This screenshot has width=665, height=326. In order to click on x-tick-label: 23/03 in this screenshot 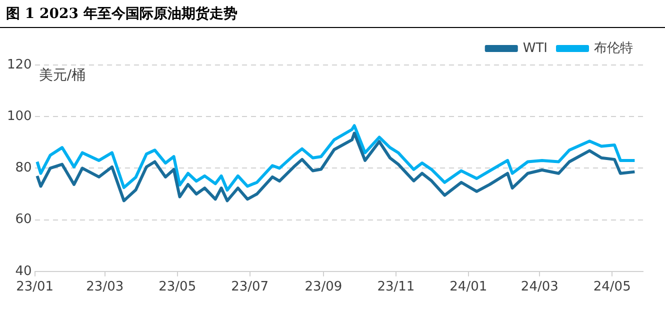, I will do `click(105, 287)`.